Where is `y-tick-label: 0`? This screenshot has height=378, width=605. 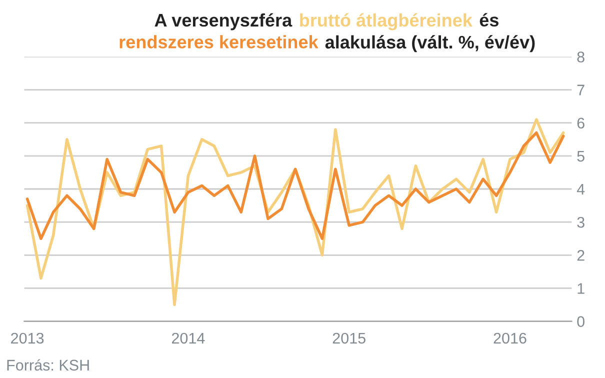
y-tick-label: 0 is located at coordinates (580, 321).